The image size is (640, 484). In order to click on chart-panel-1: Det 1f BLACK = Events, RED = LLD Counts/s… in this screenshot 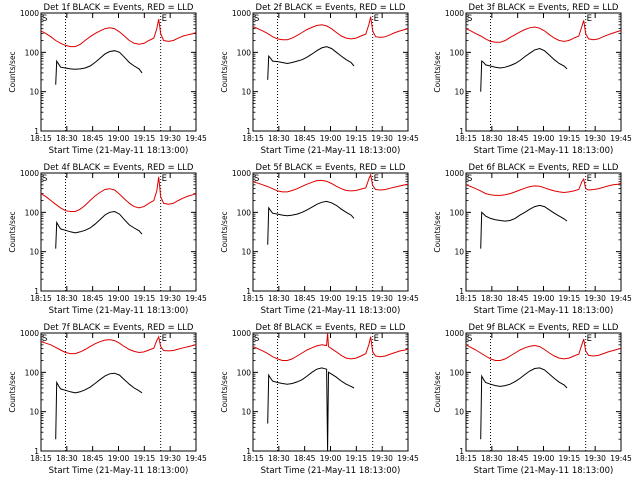, I will do `click(107, 79)`.